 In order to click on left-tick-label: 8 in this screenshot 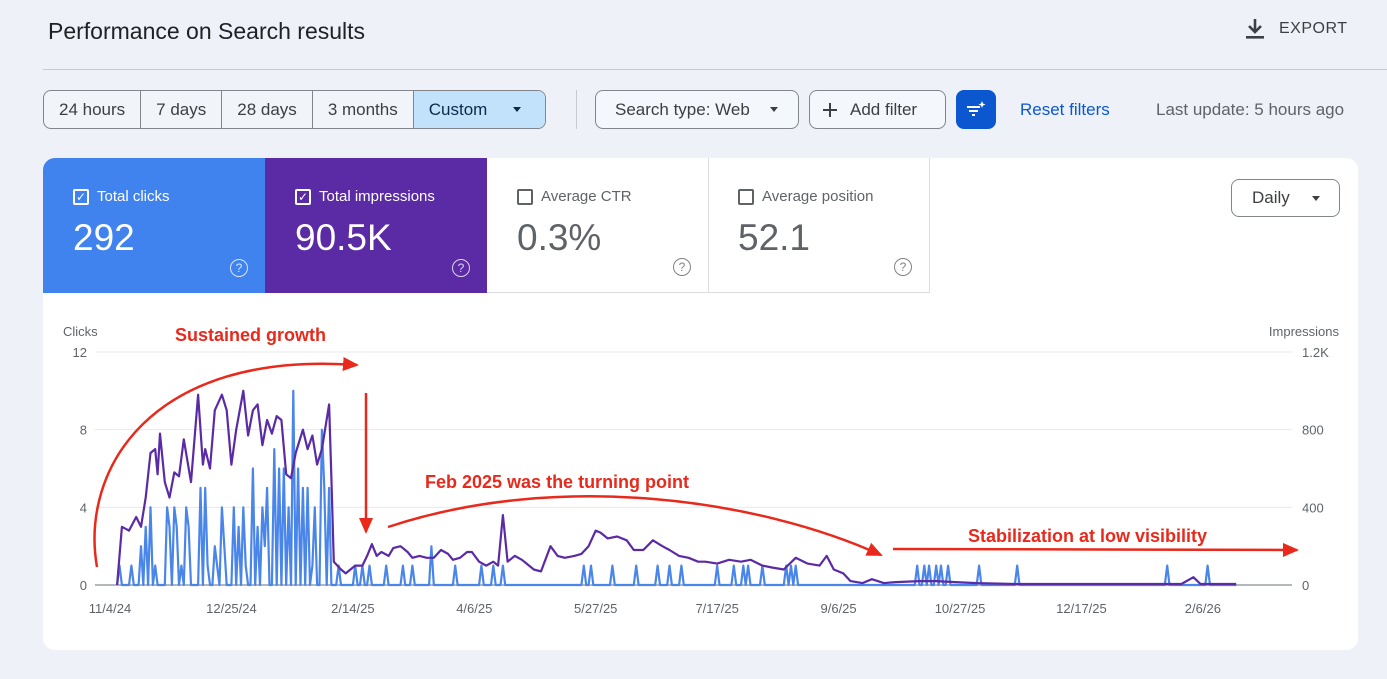, I will do `click(83, 430)`.